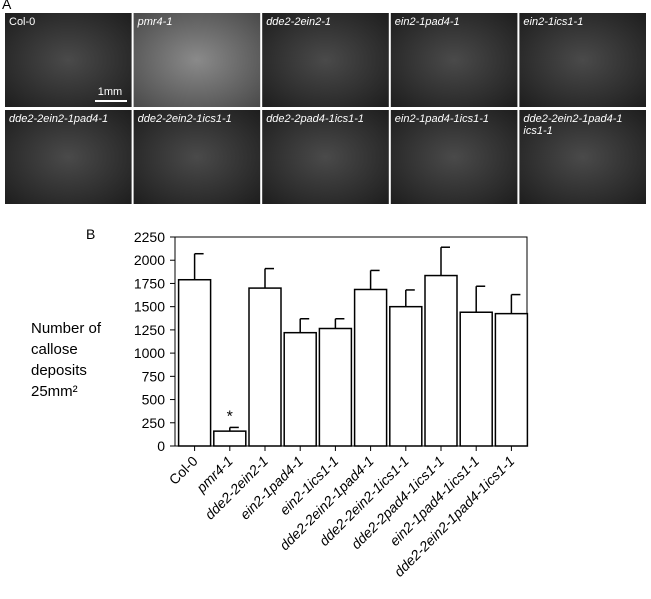  I want to click on y-tick-label: 250, so click(154, 423).